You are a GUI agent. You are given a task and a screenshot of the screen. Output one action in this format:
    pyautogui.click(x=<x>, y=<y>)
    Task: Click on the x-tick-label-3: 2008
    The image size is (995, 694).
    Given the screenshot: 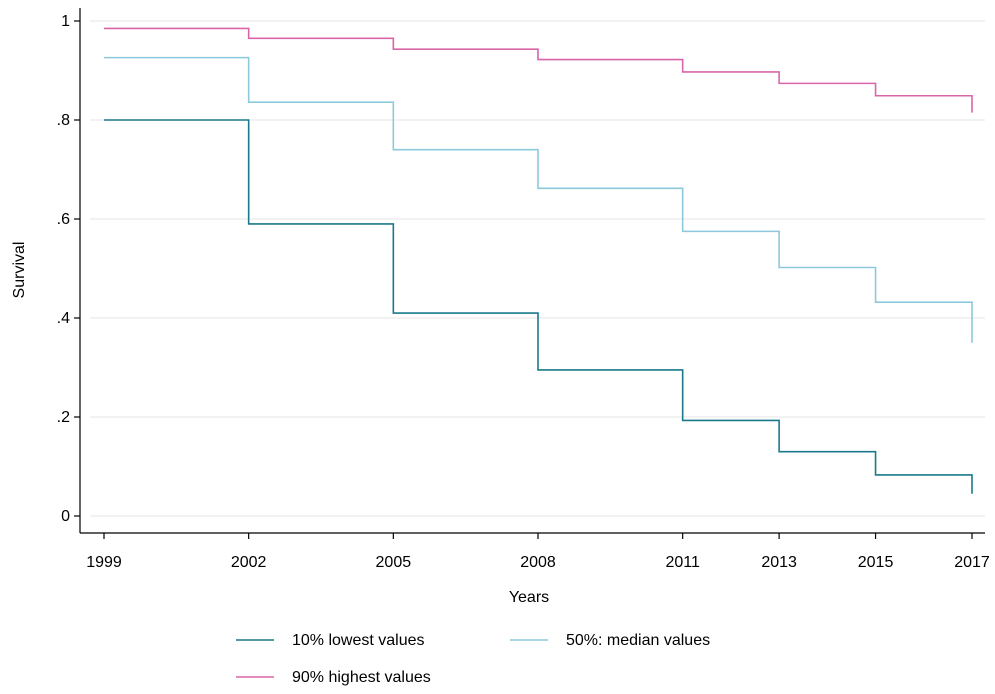 What is the action you would take?
    pyautogui.click(x=538, y=562)
    